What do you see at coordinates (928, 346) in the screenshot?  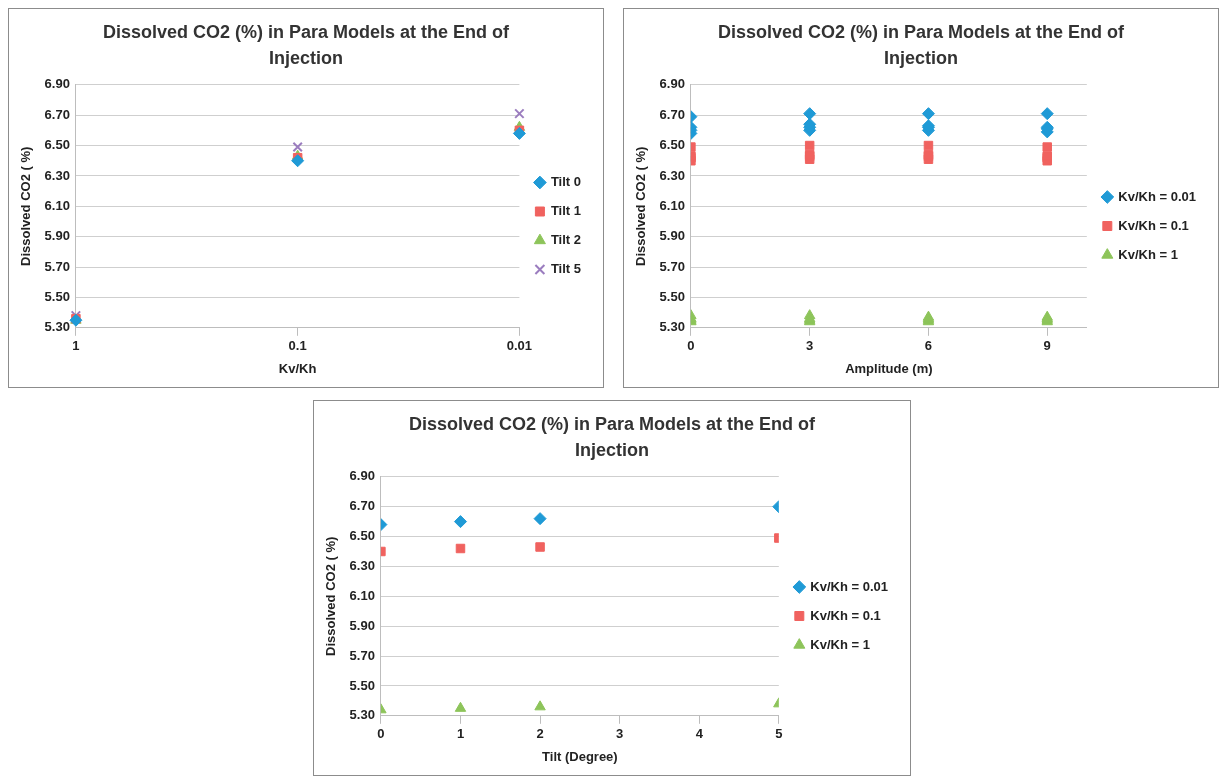 I see `x-tick-label: 6` at bounding box center [928, 346].